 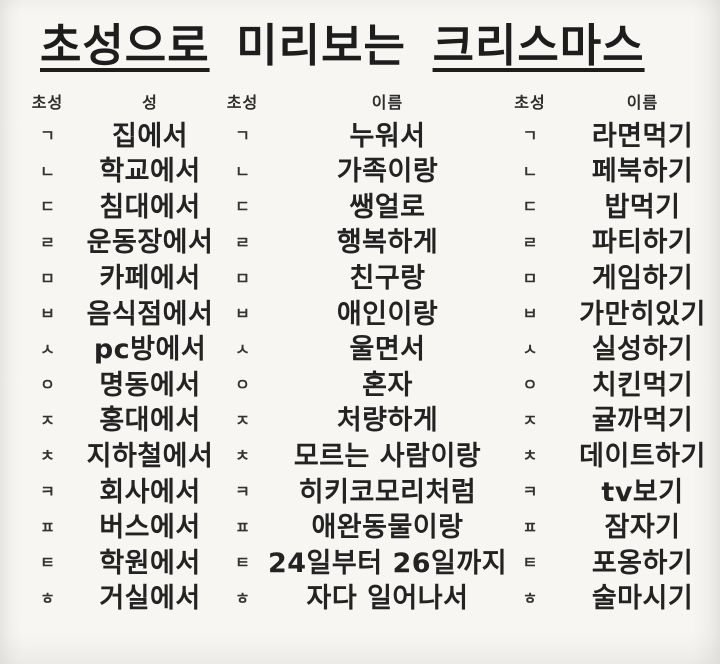 What do you see at coordinates (242, 492) in the screenshot?
I see `consonant-cell-middle: ㅋ` at bounding box center [242, 492].